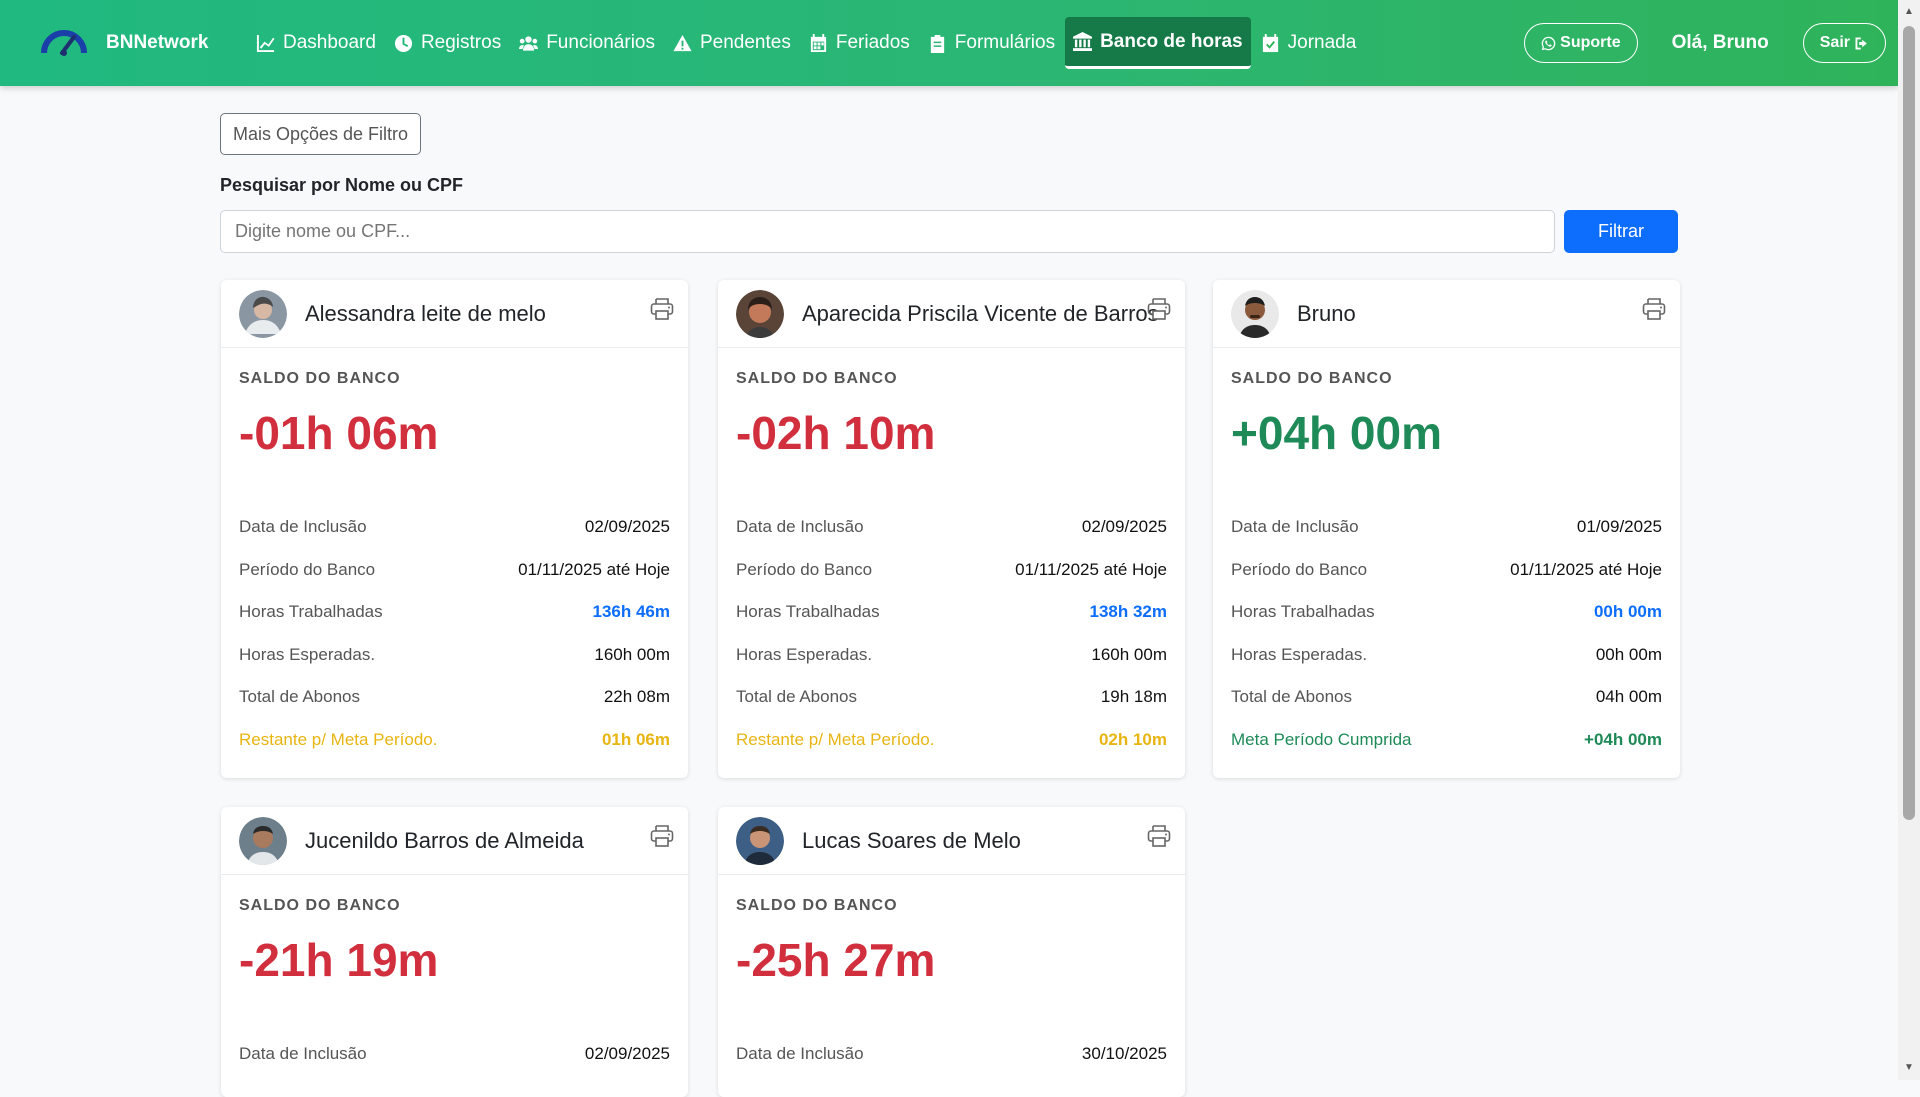  What do you see at coordinates (1909, 423) in the screenshot?
I see `scroll-thumb` at bounding box center [1909, 423].